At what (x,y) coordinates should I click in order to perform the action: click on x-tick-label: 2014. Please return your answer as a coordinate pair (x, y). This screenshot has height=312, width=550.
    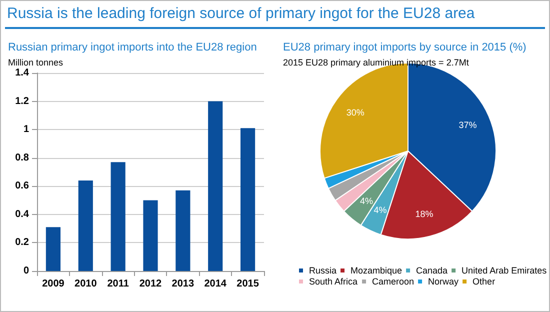
    Looking at the image, I should click on (215, 284).